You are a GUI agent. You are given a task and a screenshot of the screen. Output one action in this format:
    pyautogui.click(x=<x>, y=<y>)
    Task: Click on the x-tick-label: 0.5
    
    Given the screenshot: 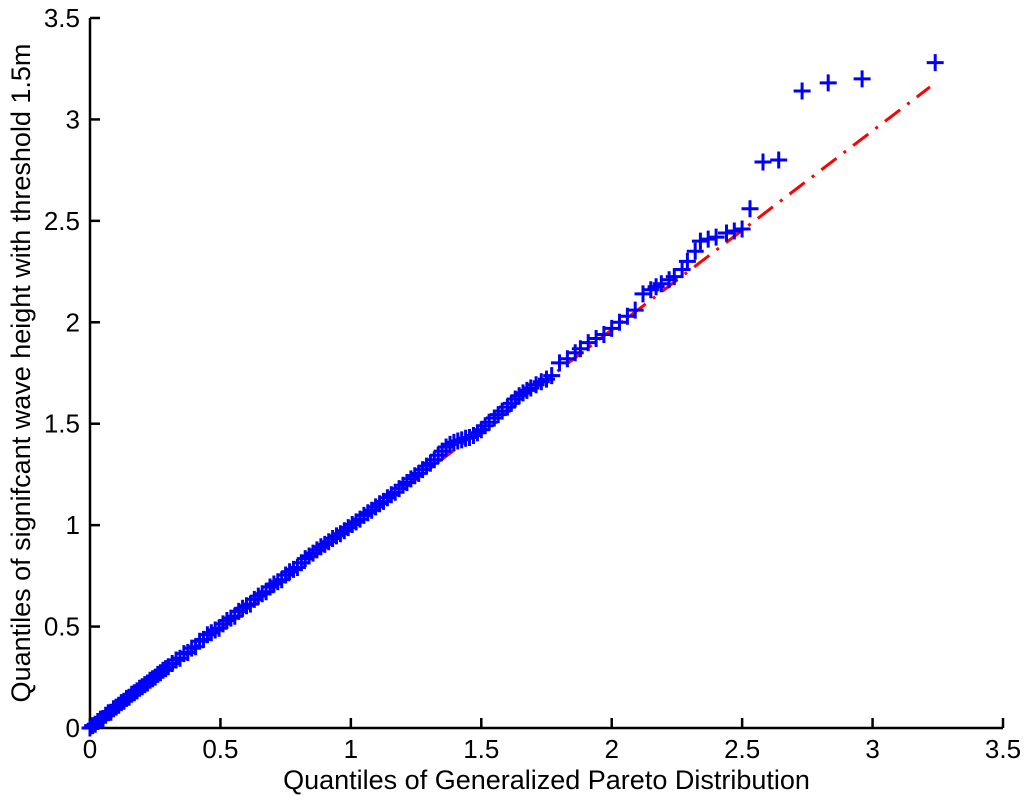 What is the action you would take?
    pyautogui.click(x=220, y=749)
    